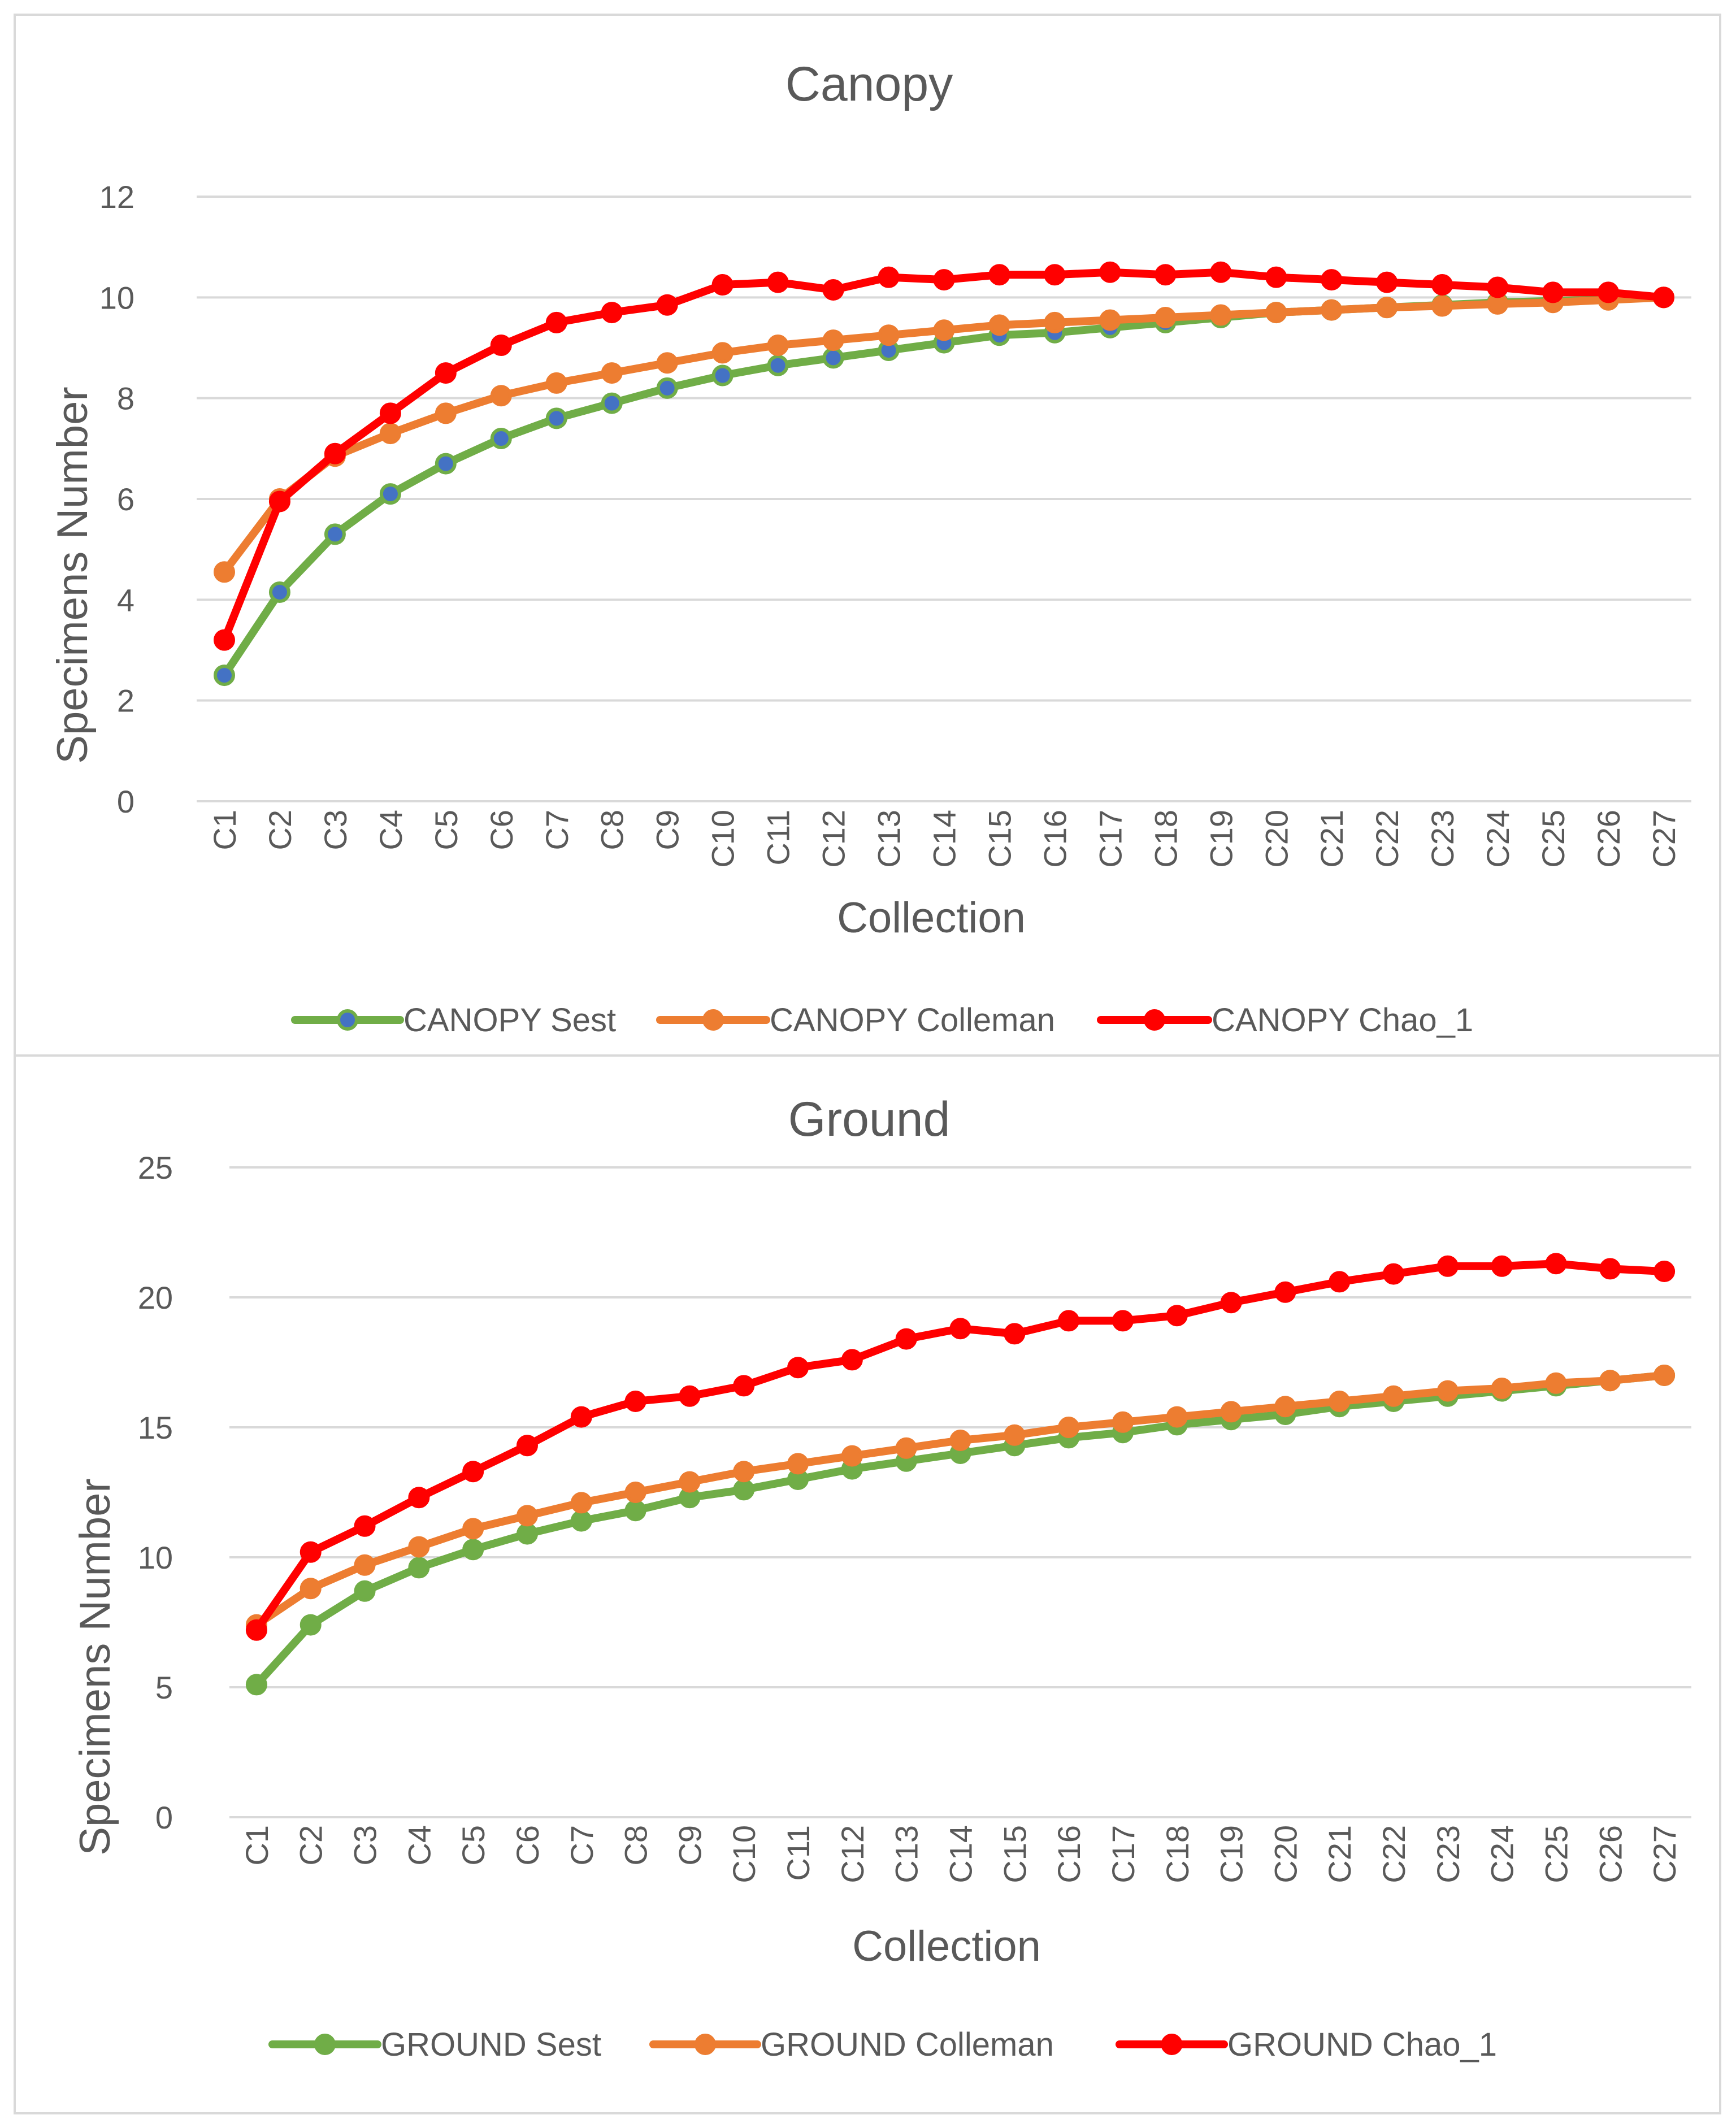  I want to click on x-axis-title: Collection, so click(946, 1946).